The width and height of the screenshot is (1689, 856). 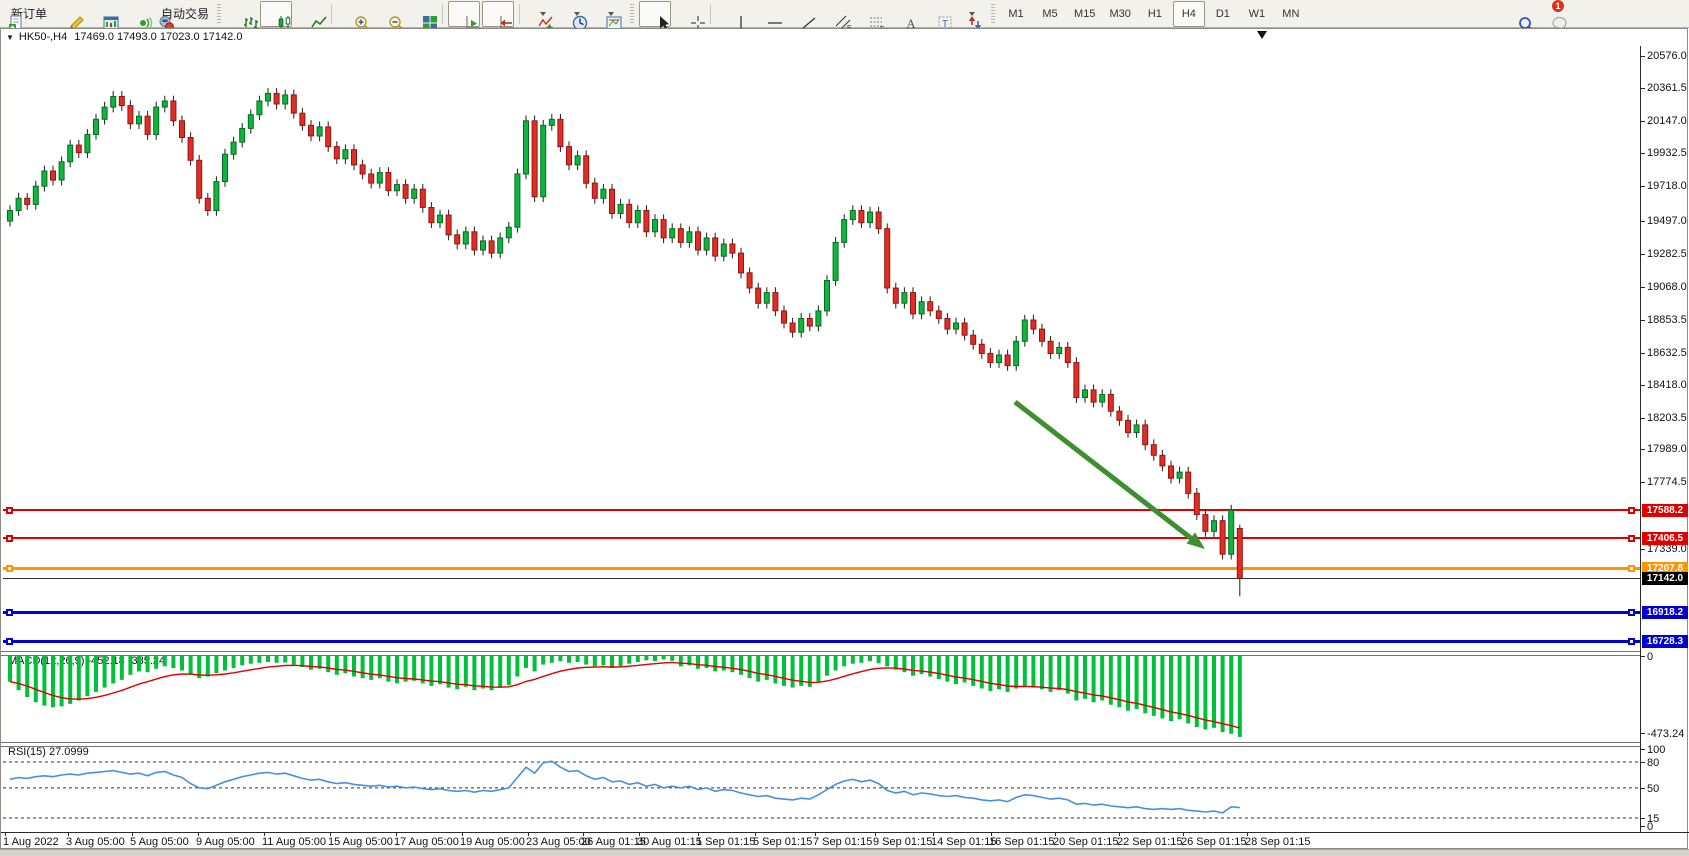 I want to click on equidistant-channel-button: E, so click(x=835, y=16).